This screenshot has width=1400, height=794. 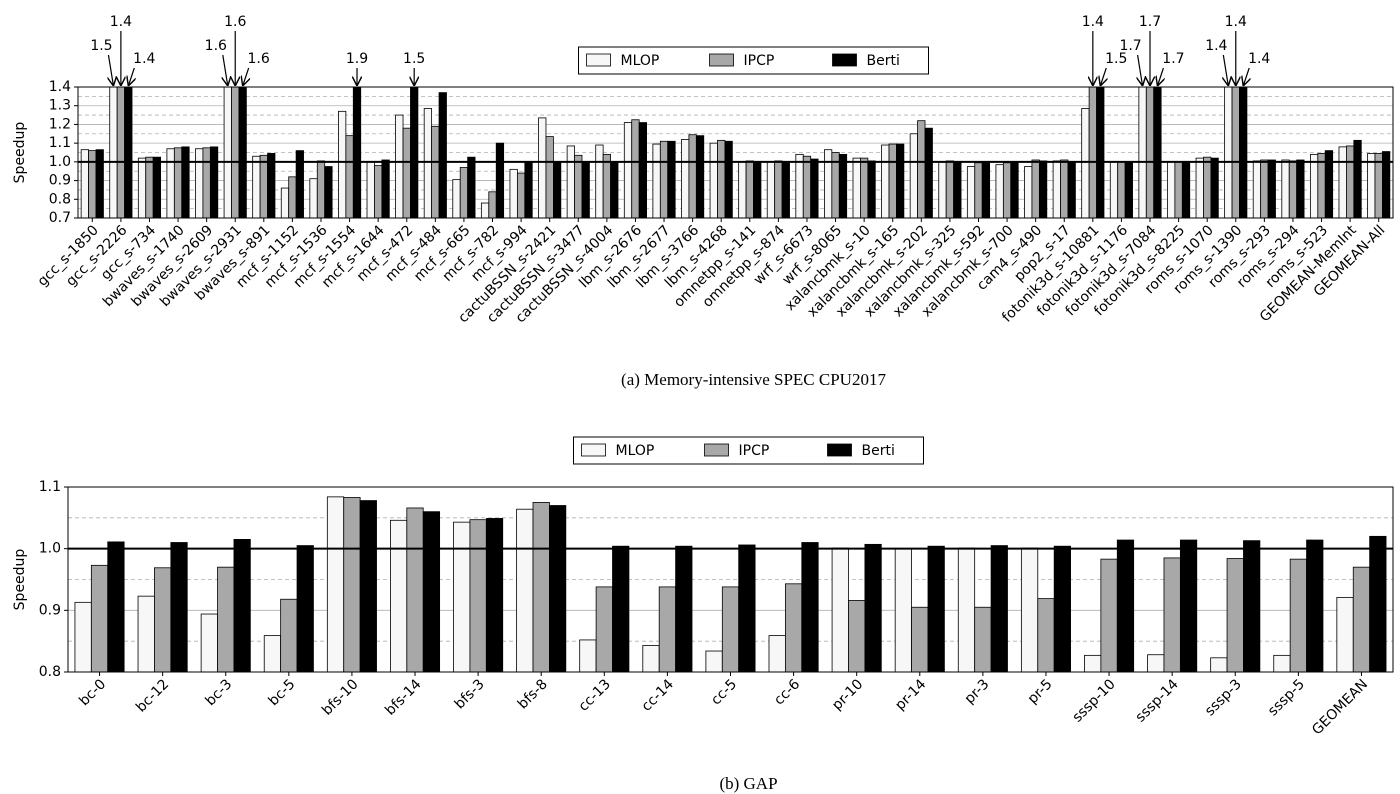 I want to click on annotation: 1.9, so click(x=357, y=59).